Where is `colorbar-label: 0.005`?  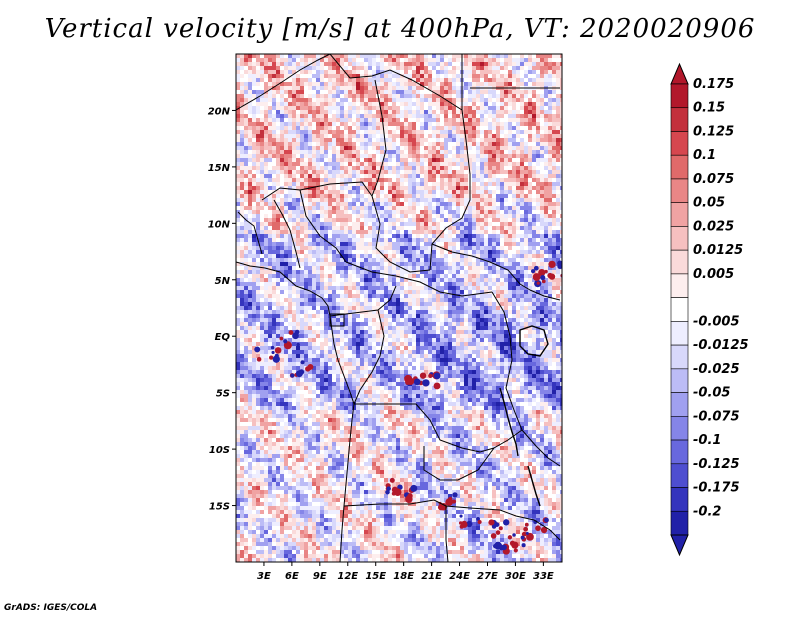 colorbar-label: 0.005 is located at coordinates (713, 274).